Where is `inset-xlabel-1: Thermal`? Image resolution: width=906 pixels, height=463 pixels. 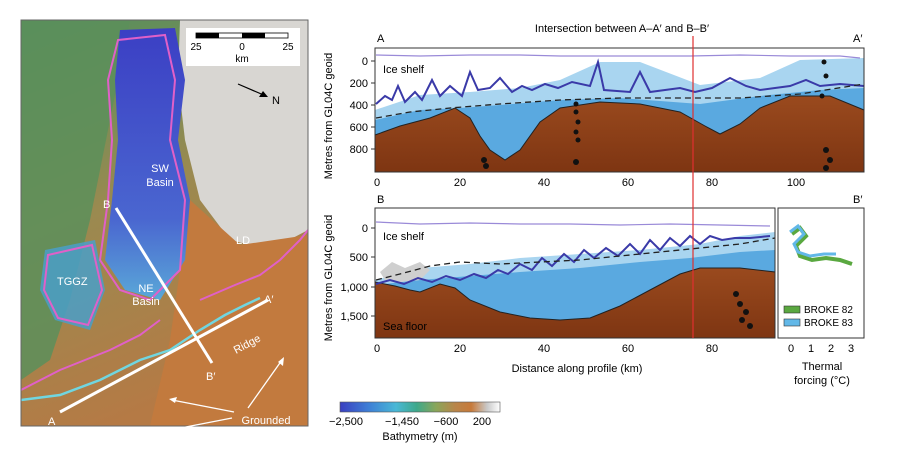
inset-xlabel-1: Thermal is located at coordinates (822, 367).